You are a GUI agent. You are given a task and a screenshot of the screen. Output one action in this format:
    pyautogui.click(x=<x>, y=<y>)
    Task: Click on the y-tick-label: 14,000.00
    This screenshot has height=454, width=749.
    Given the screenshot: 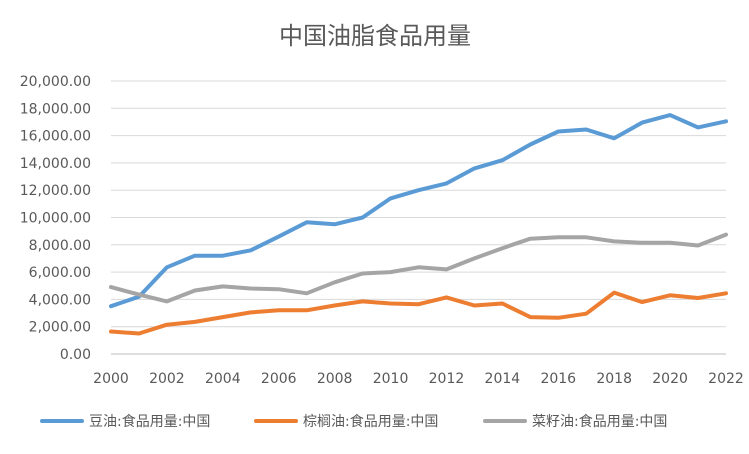 What is the action you would take?
    pyautogui.click(x=55, y=164)
    